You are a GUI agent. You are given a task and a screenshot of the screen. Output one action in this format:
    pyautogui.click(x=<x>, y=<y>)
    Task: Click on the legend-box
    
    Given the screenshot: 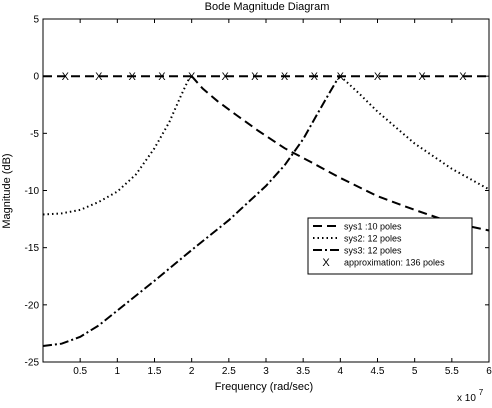 What is the action you would take?
    pyautogui.click(x=390, y=246)
    